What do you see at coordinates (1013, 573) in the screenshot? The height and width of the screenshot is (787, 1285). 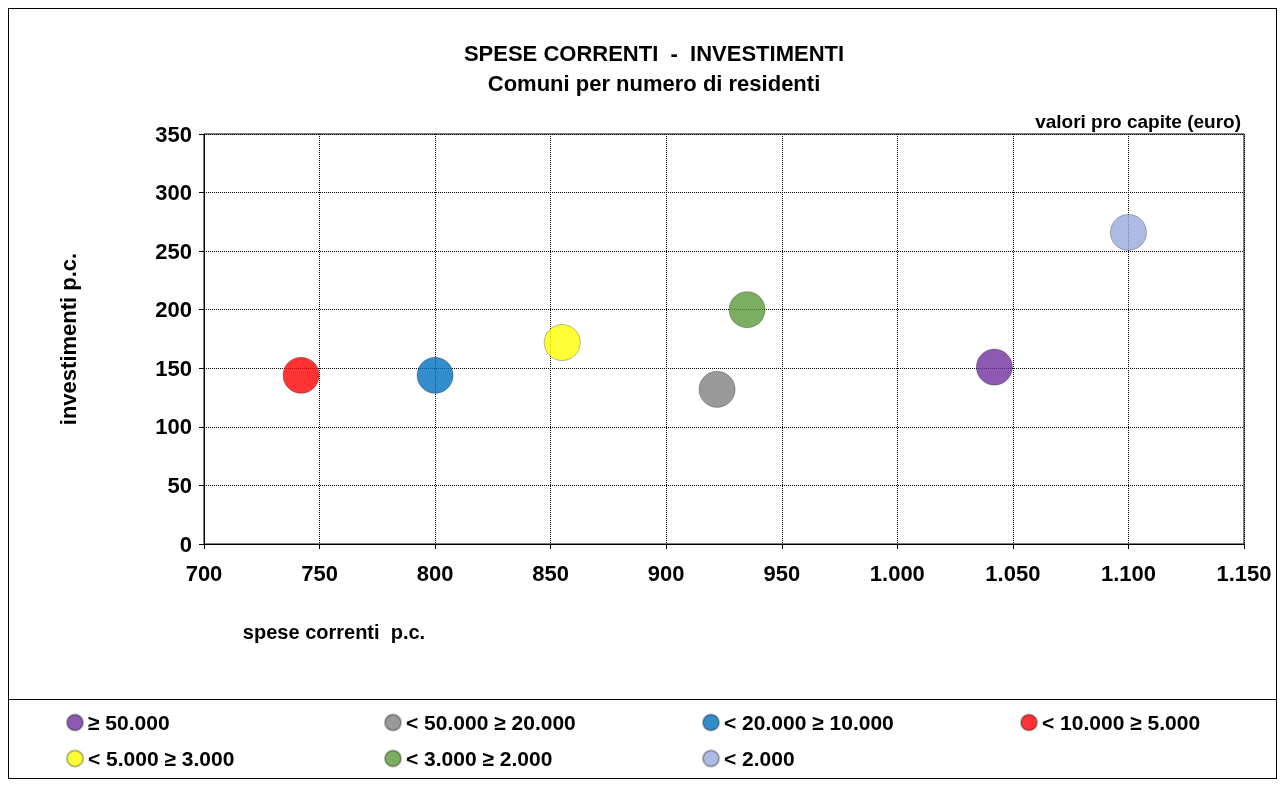 I see `x-tick-label: 1.050` at bounding box center [1013, 573].